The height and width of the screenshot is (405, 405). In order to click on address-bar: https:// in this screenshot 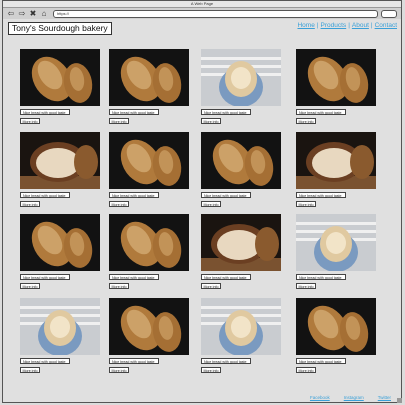, I will do `click(215, 13)`.